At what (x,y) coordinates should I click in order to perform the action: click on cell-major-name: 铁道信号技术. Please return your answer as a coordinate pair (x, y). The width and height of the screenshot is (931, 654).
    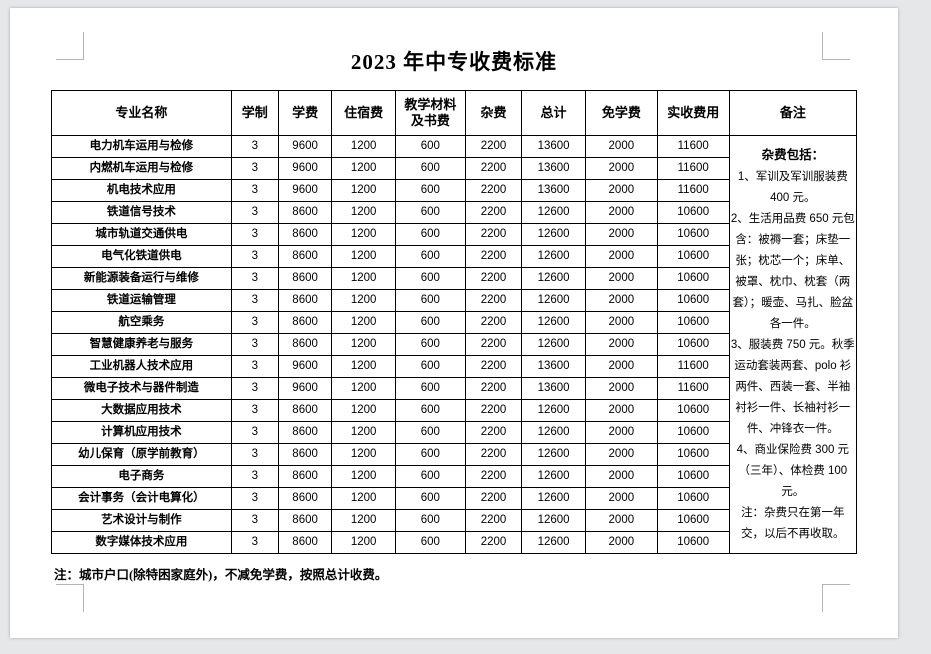
    Looking at the image, I should click on (141, 212).